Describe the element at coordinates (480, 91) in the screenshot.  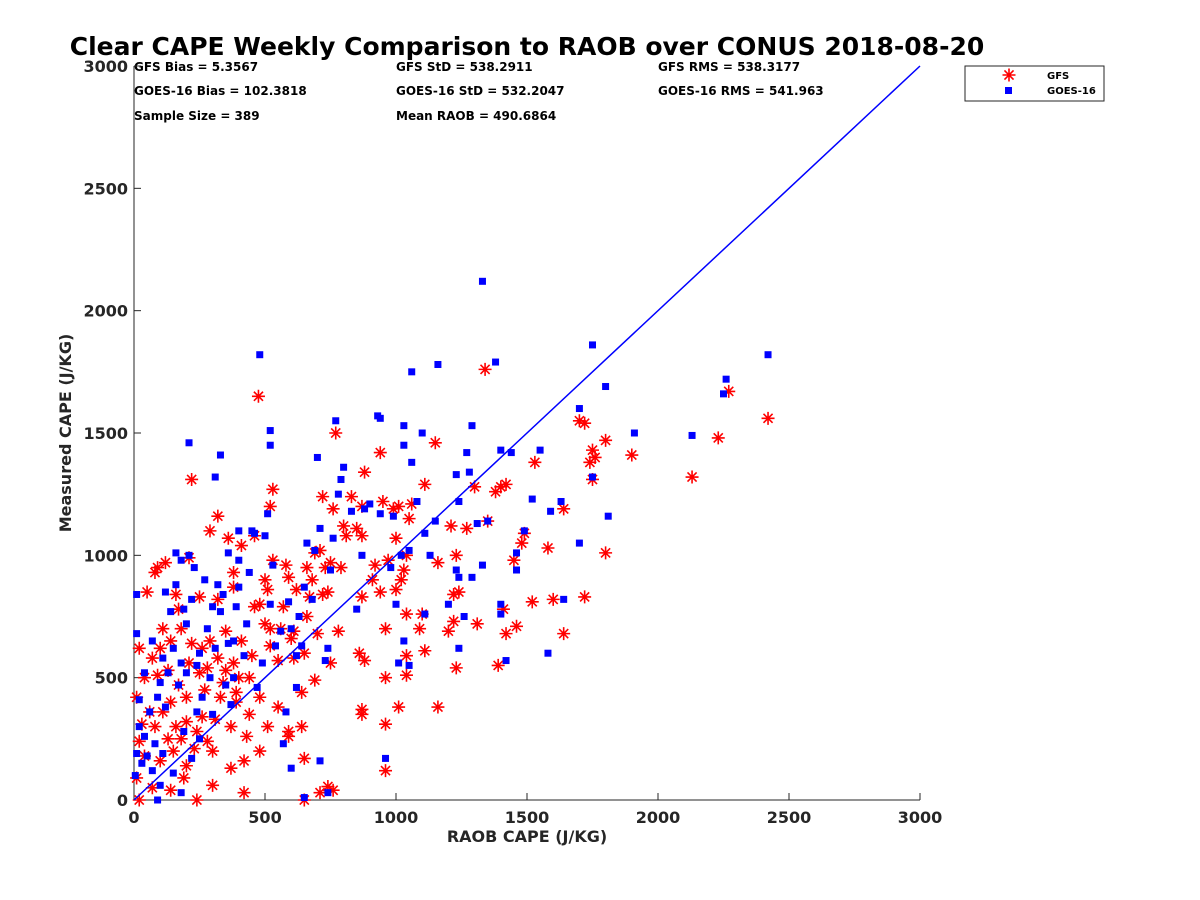
I see `stat-goes-std: GOES-16 StD = 532.2047` at that location.